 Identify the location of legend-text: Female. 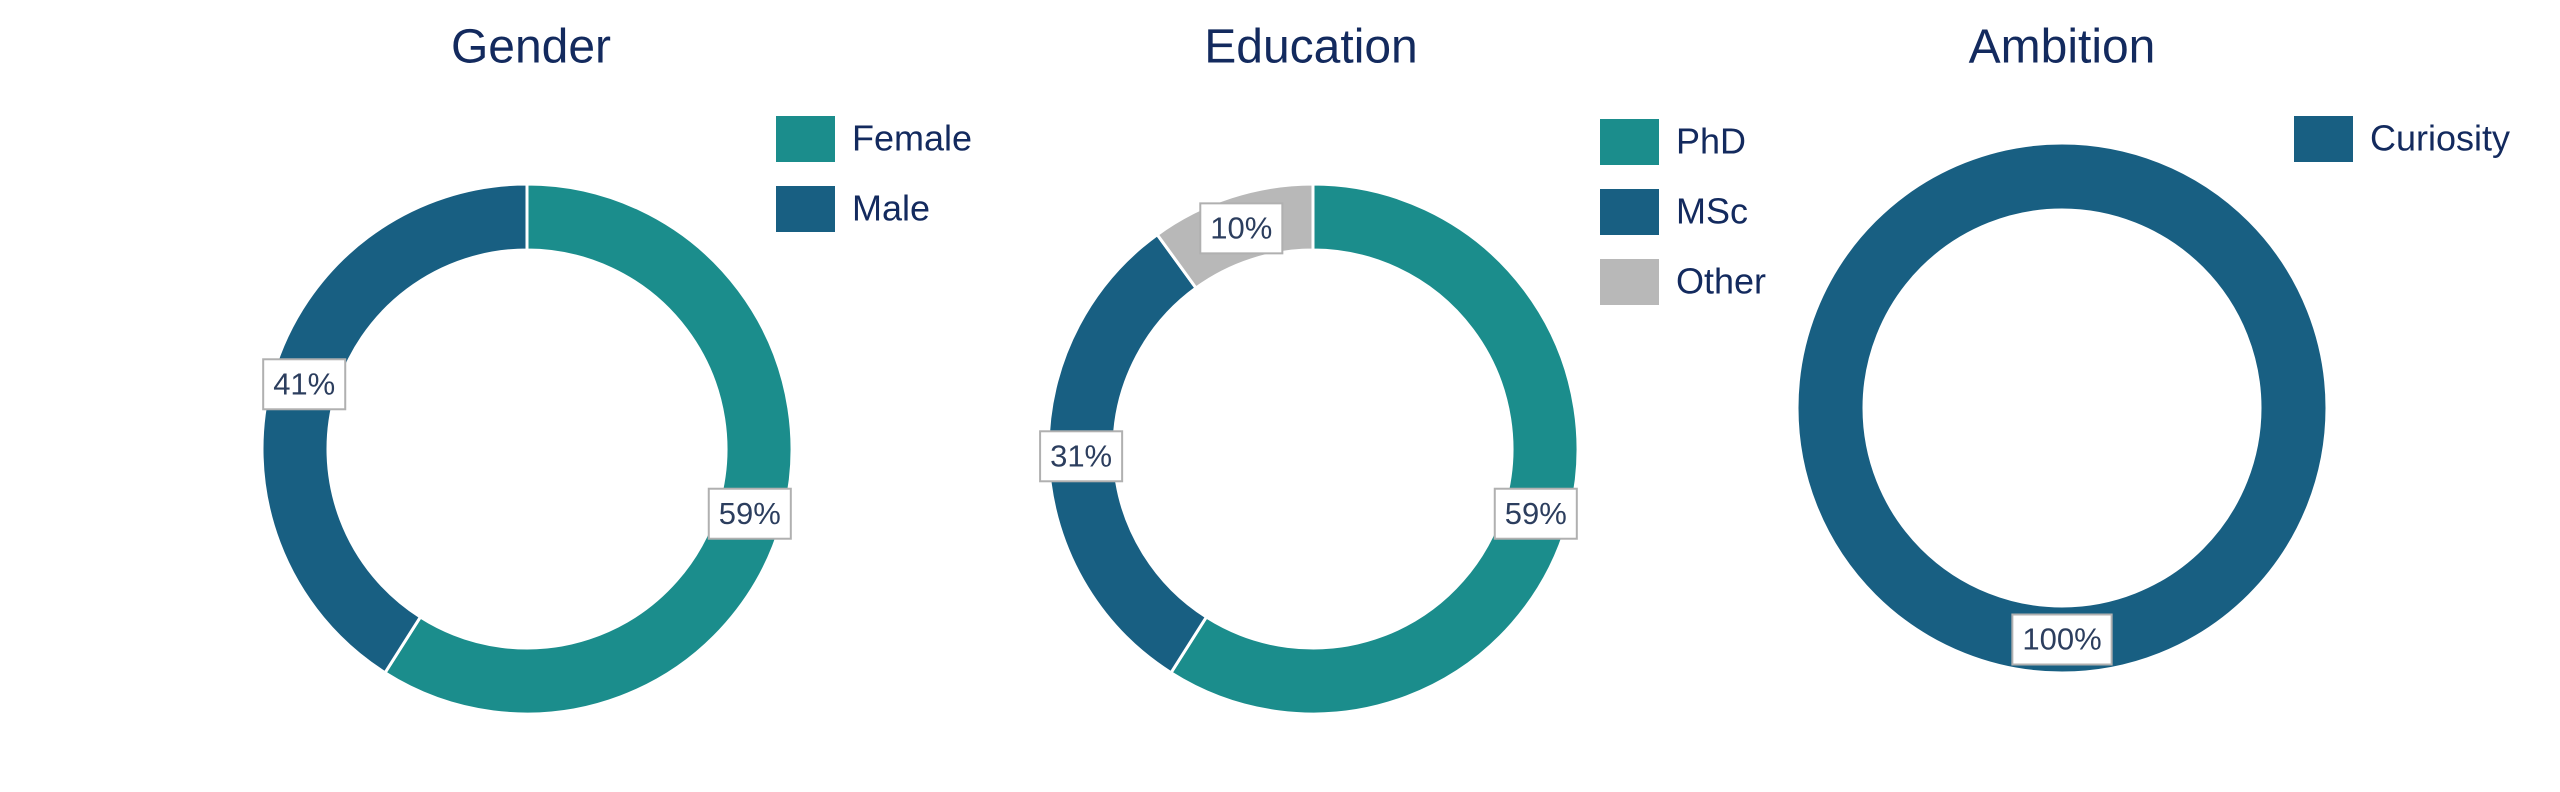
(912, 138).